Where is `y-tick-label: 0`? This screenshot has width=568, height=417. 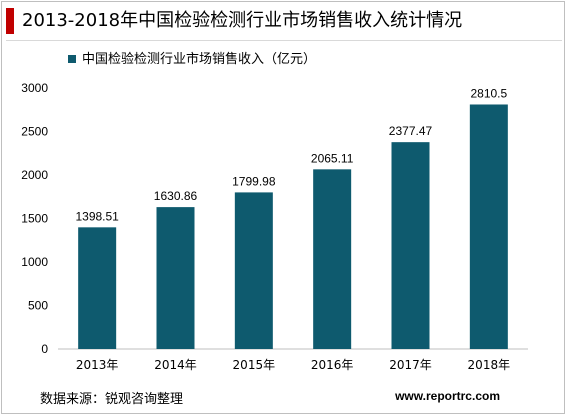
y-tick-label: 0 is located at coordinates (44, 349).